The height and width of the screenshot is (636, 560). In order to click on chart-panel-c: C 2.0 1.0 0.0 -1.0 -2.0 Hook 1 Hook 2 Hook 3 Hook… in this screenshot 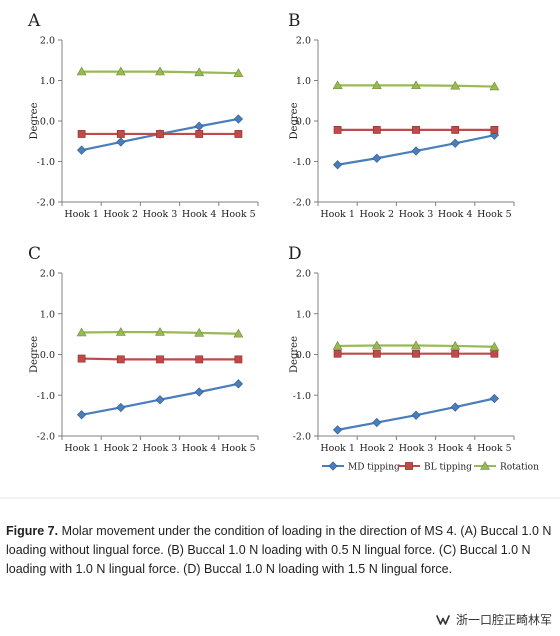, I will do `click(143, 349)`.